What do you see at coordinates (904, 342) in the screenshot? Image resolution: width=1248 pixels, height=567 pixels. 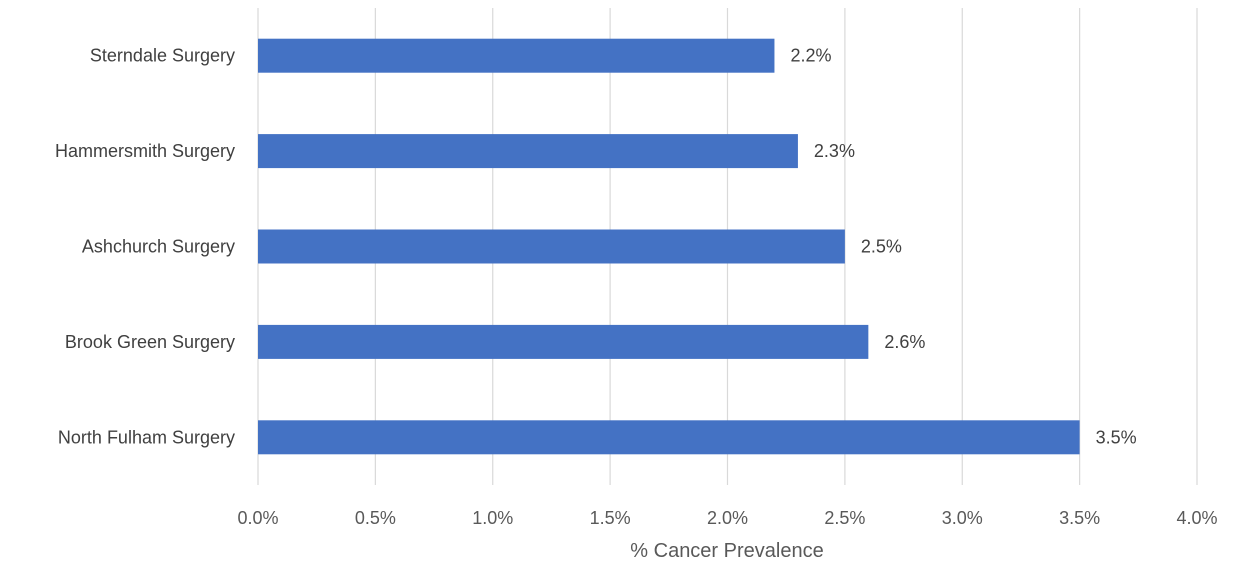 I see `data-label: 2.6%` at bounding box center [904, 342].